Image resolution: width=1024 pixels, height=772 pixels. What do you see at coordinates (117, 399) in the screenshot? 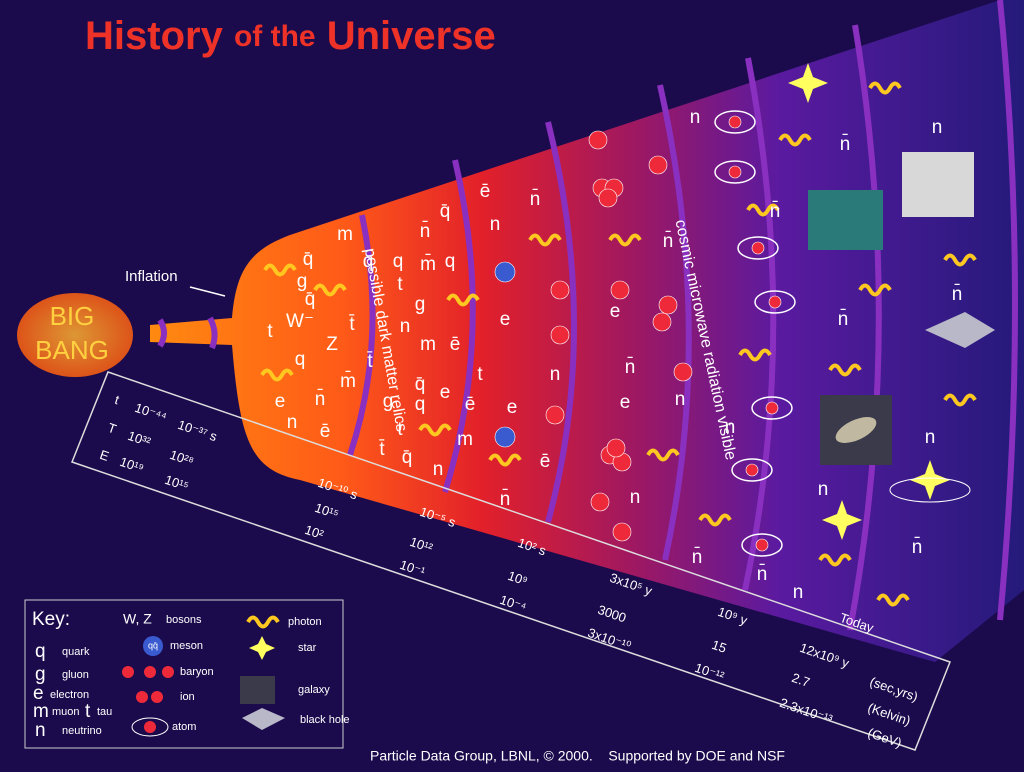
I see `timeline-row-label: t` at bounding box center [117, 399].